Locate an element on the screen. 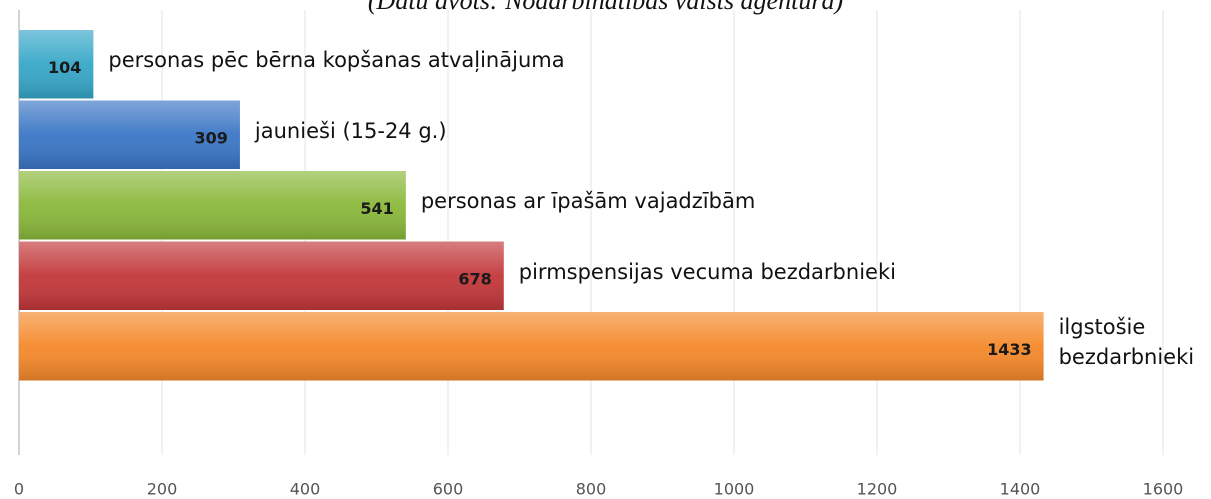 The width and height of the screenshot is (1211, 499). value-label: 104 is located at coordinates (64, 67).